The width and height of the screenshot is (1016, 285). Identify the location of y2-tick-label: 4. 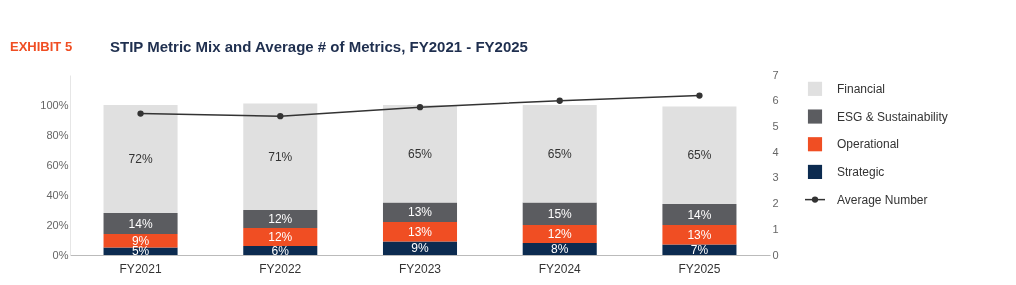
(775, 151).